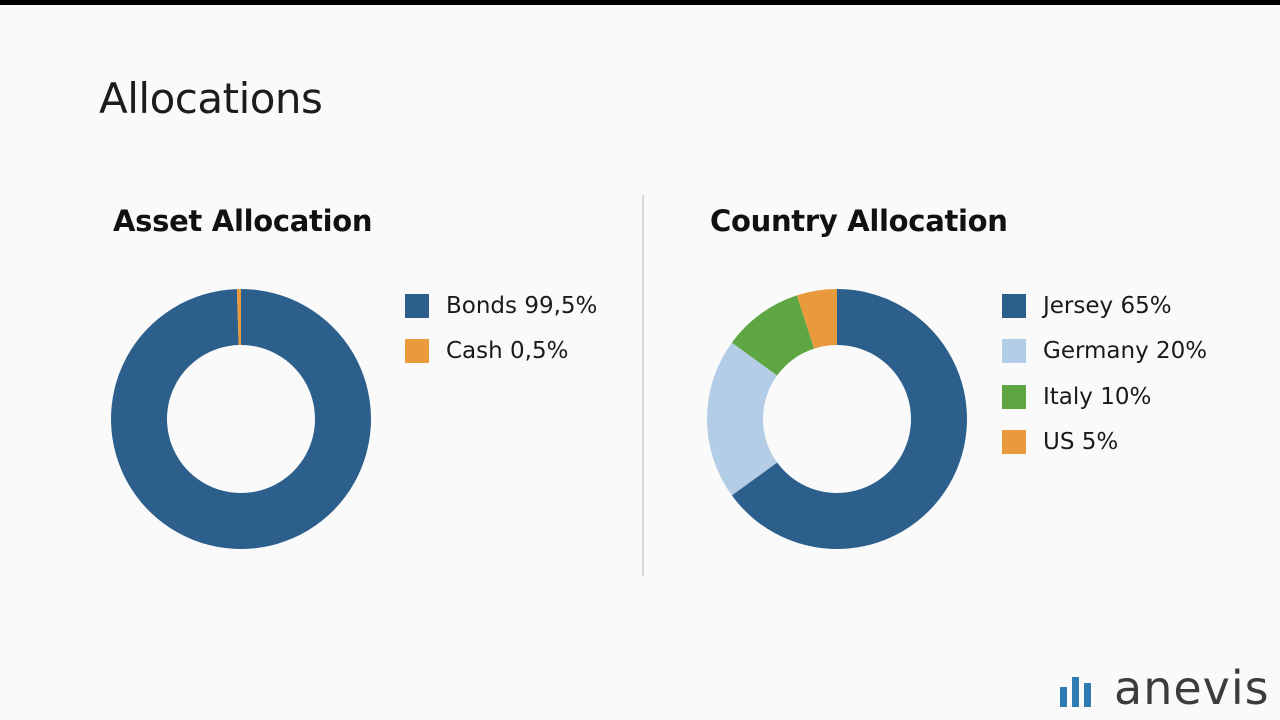  What do you see at coordinates (1097, 396) in the screenshot?
I see `legend-label: Italy 10%` at bounding box center [1097, 396].